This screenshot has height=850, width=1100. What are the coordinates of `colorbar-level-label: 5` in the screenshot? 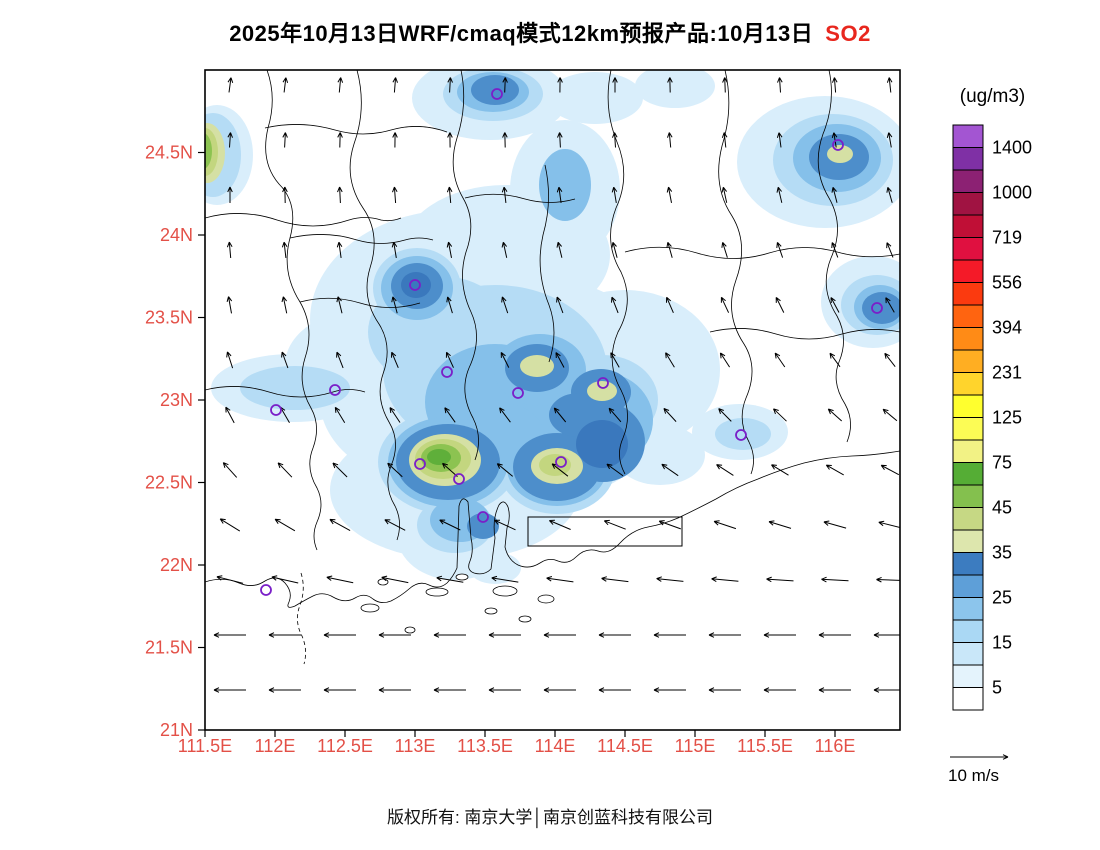 It's located at (997, 688).